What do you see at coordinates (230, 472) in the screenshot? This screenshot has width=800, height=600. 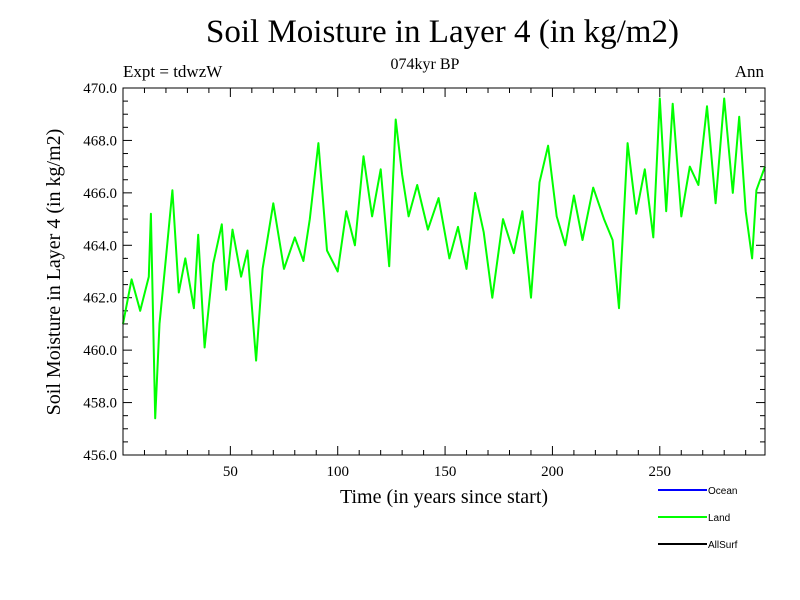 I see `x-tick-label: 50` at bounding box center [230, 472].